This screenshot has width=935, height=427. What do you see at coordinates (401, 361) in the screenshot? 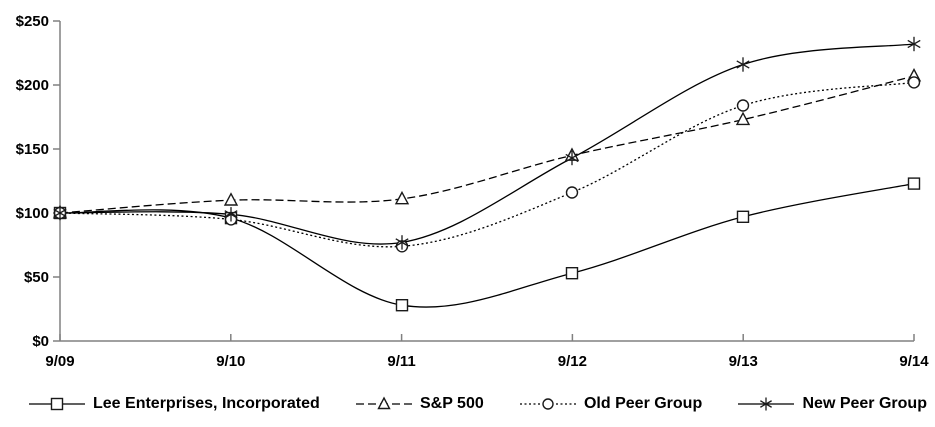
I see `x-tick-label: 9/11` at bounding box center [401, 361].